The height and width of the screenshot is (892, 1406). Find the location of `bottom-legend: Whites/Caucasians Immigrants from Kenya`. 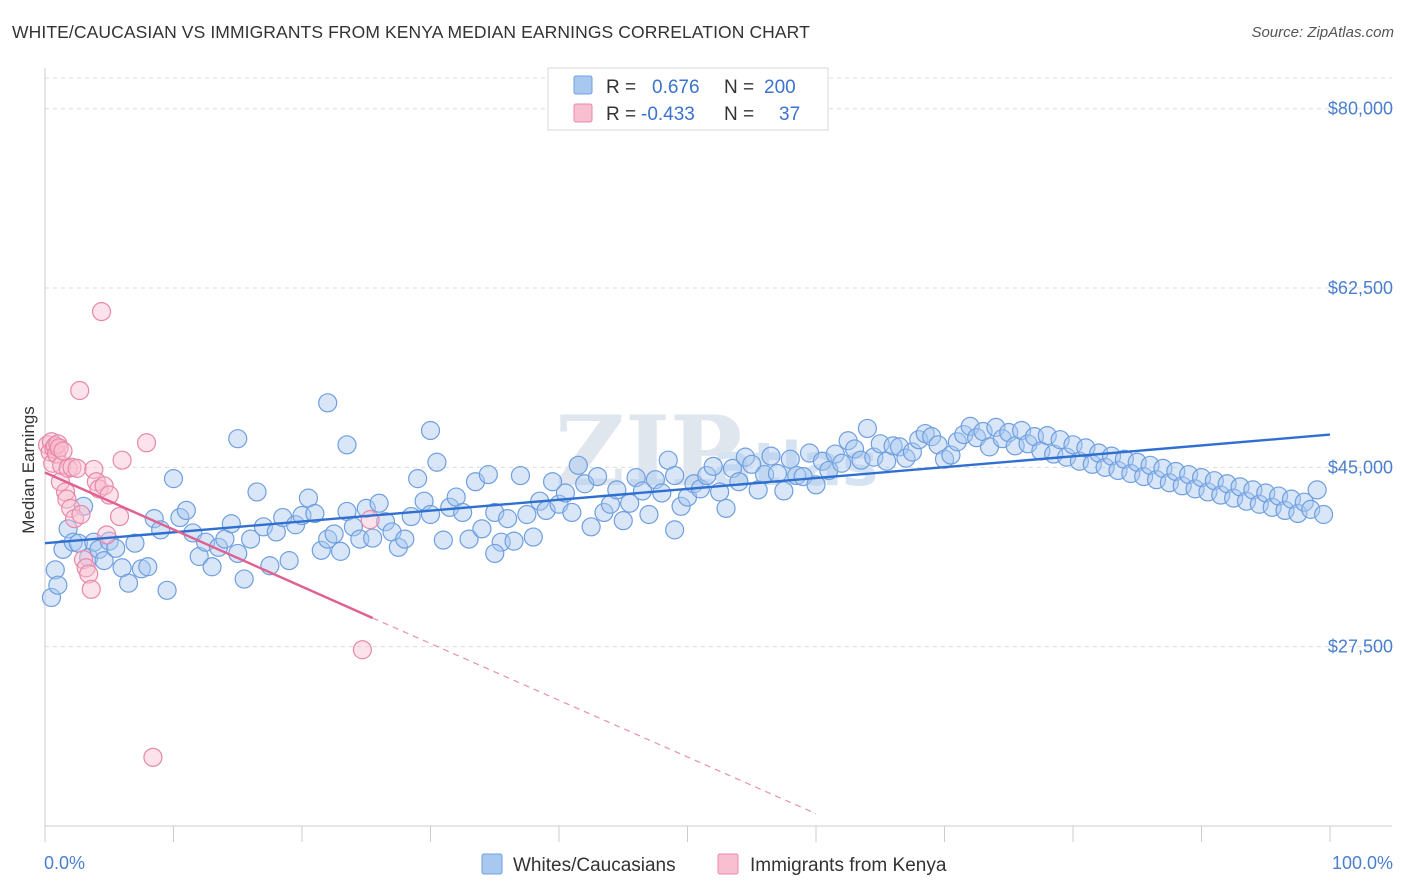

bottom-legend: Whites/Caucasians Immigrants from Kenya is located at coordinates (714, 864).